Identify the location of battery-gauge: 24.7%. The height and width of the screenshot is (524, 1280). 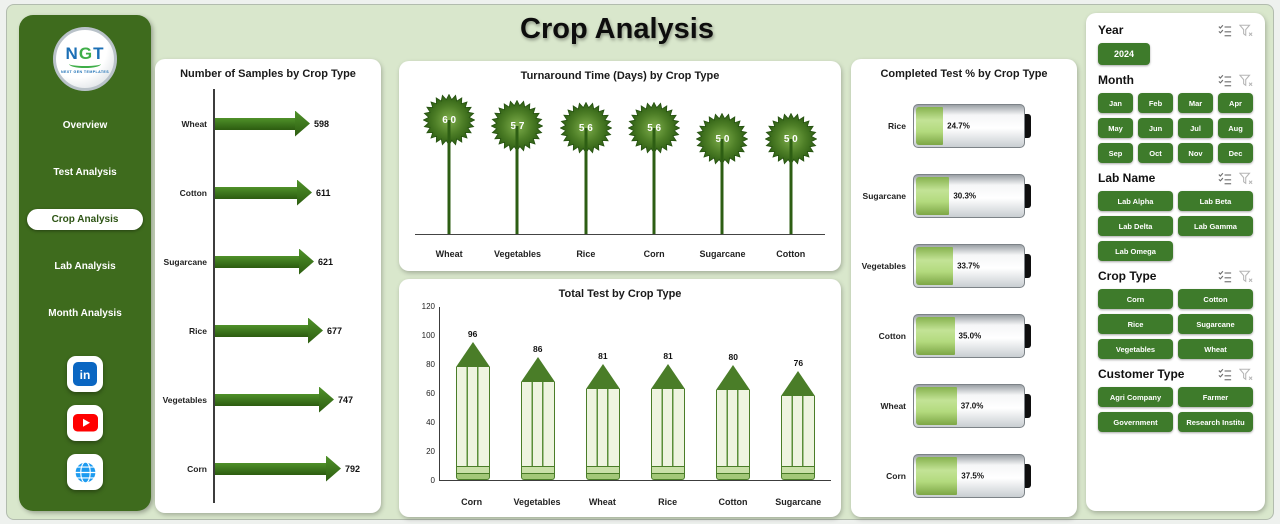
(969, 126).